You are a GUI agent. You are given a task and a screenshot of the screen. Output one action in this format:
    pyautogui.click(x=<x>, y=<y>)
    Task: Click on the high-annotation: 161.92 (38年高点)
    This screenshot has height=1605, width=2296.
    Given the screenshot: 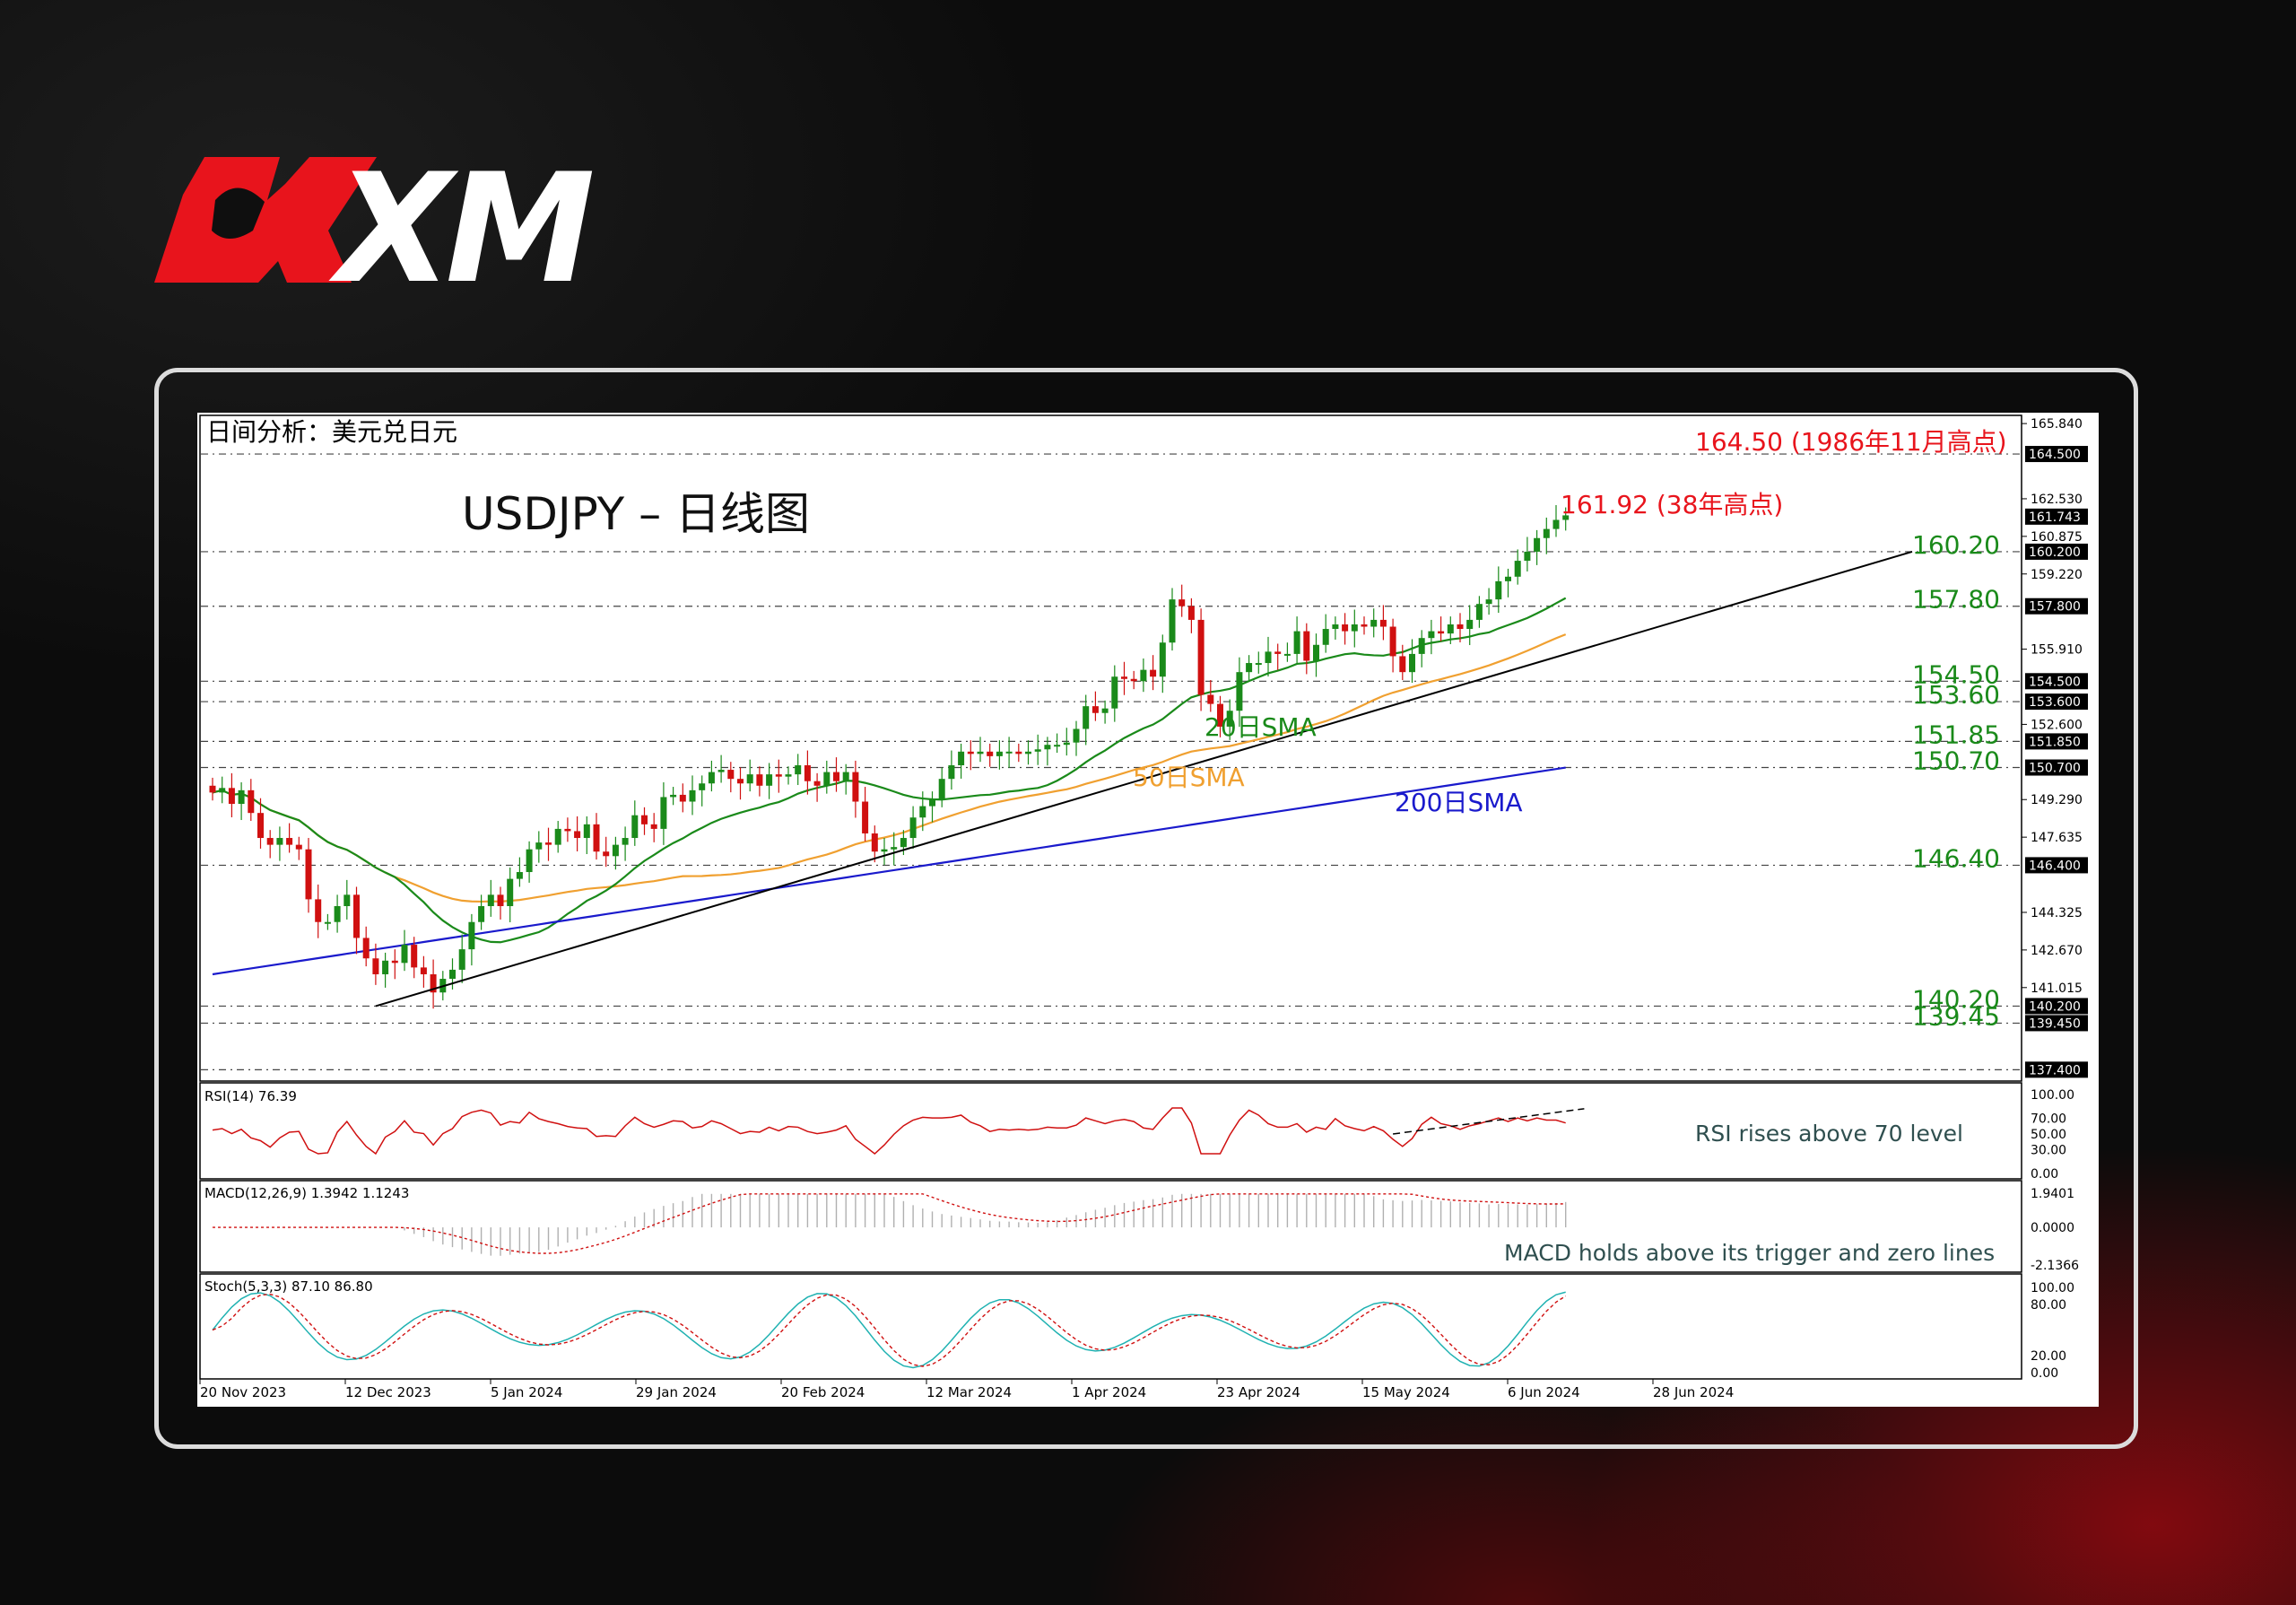 What is the action you would take?
    pyautogui.click(x=1672, y=504)
    